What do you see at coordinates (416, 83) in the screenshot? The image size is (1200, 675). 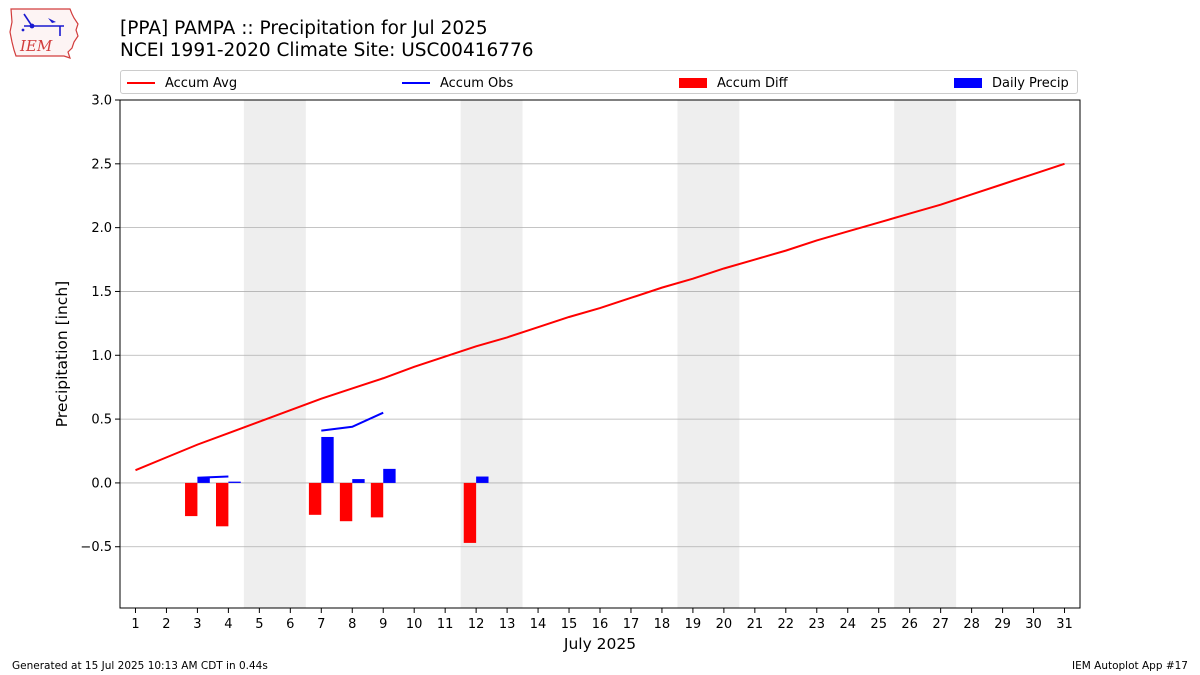 I see `legend-swatch-accum-obs` at bounding box center [416, 83].